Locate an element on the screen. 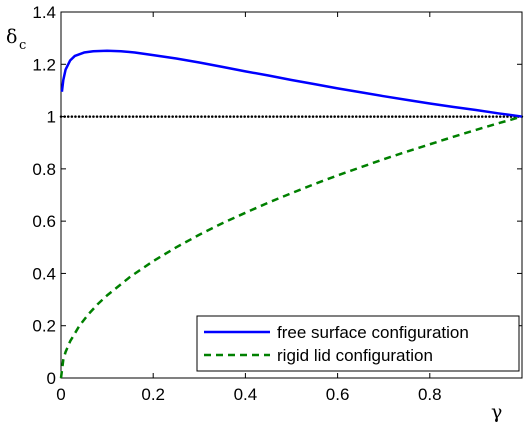  x-tick-label: 0 is located at coordinates (60, 394).